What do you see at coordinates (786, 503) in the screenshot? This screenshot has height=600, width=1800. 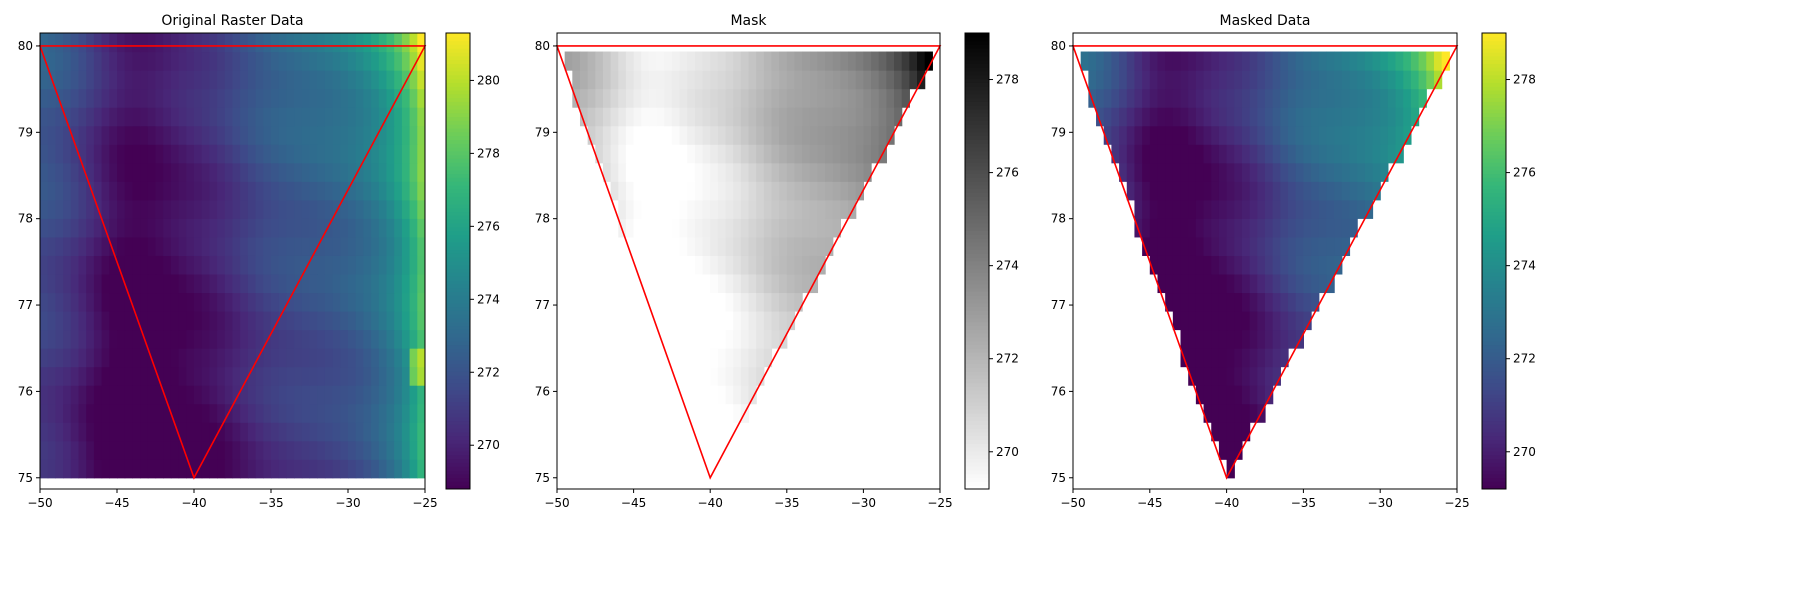 I see `x-tick-label: −35` at bounding box center [786, 503].